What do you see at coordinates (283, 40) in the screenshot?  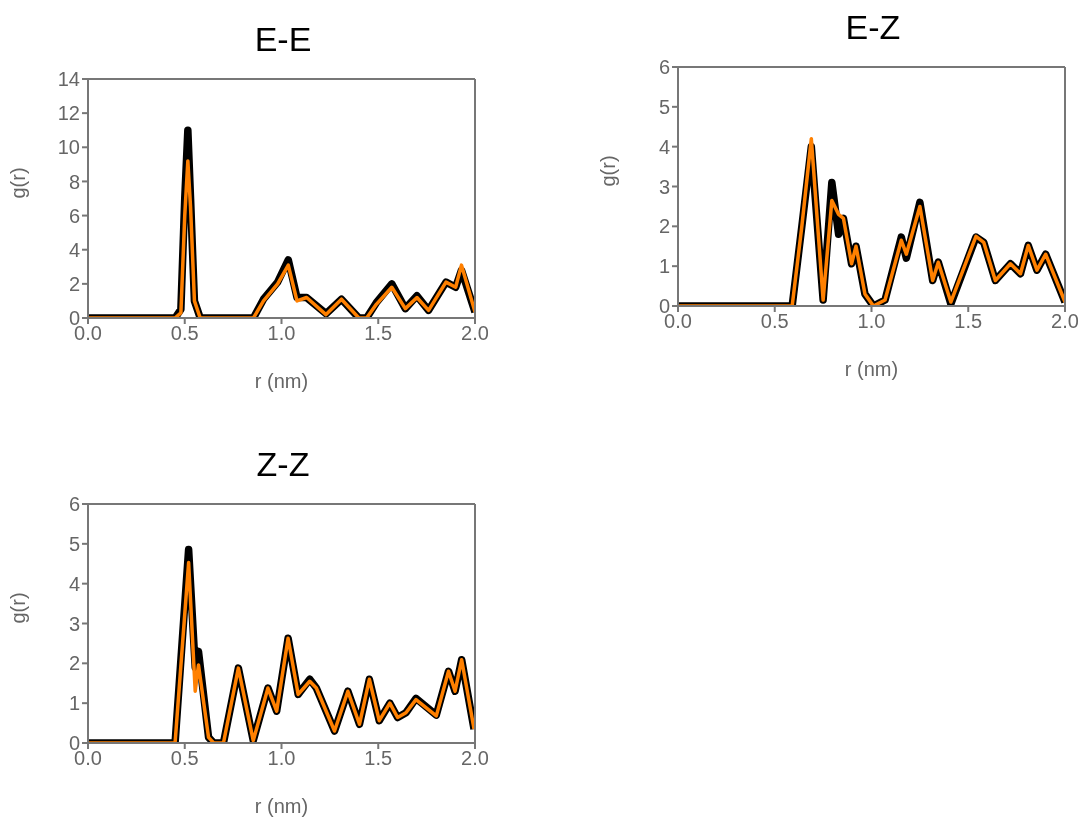 I see `chart-title: E-E` at bounding box center [283, 40].